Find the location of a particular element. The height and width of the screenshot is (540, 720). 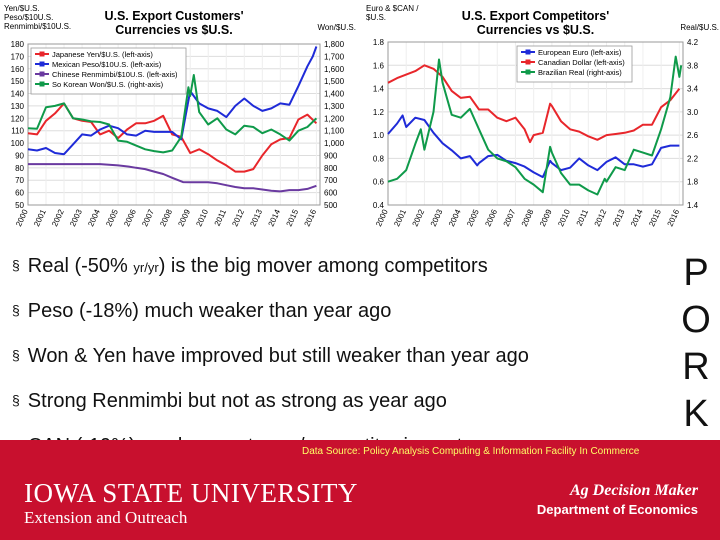

y-right-tick-label: 3.4 is located at coordinates (693, 89).